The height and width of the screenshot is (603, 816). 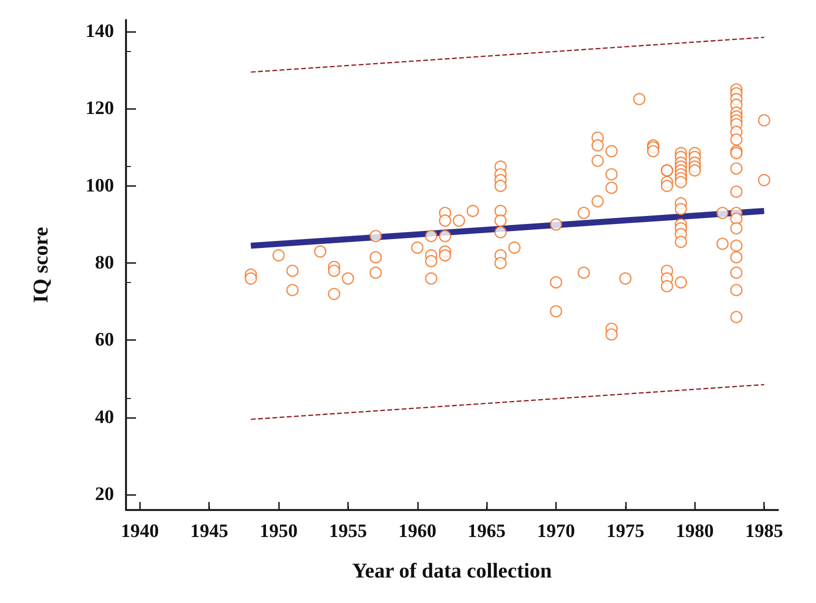 What do you see at coordinates (104, 495) in the screenshot?
I see `y-tick-label: 20` at bounding box center [104, 495].